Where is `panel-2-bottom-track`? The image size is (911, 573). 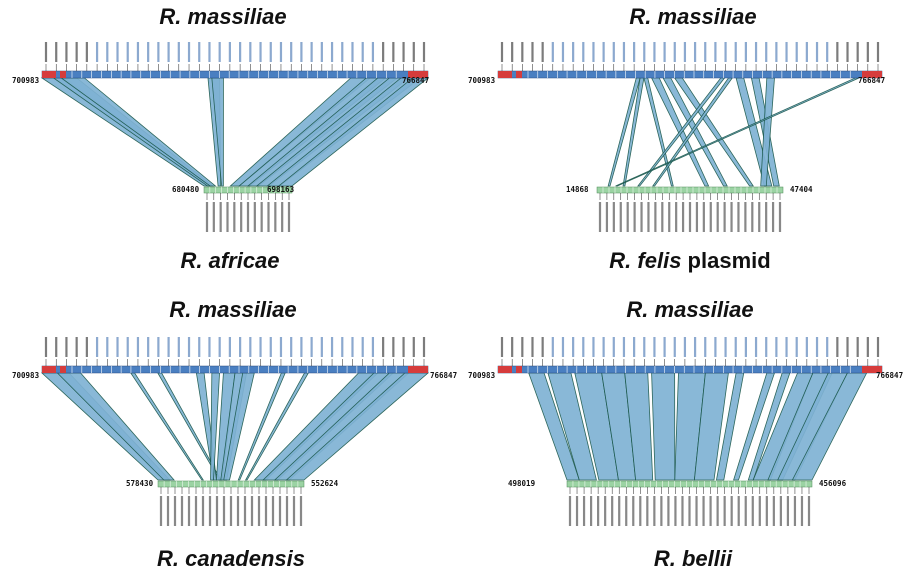
panel-2-bottom-track is located at coordinates (690, 190).